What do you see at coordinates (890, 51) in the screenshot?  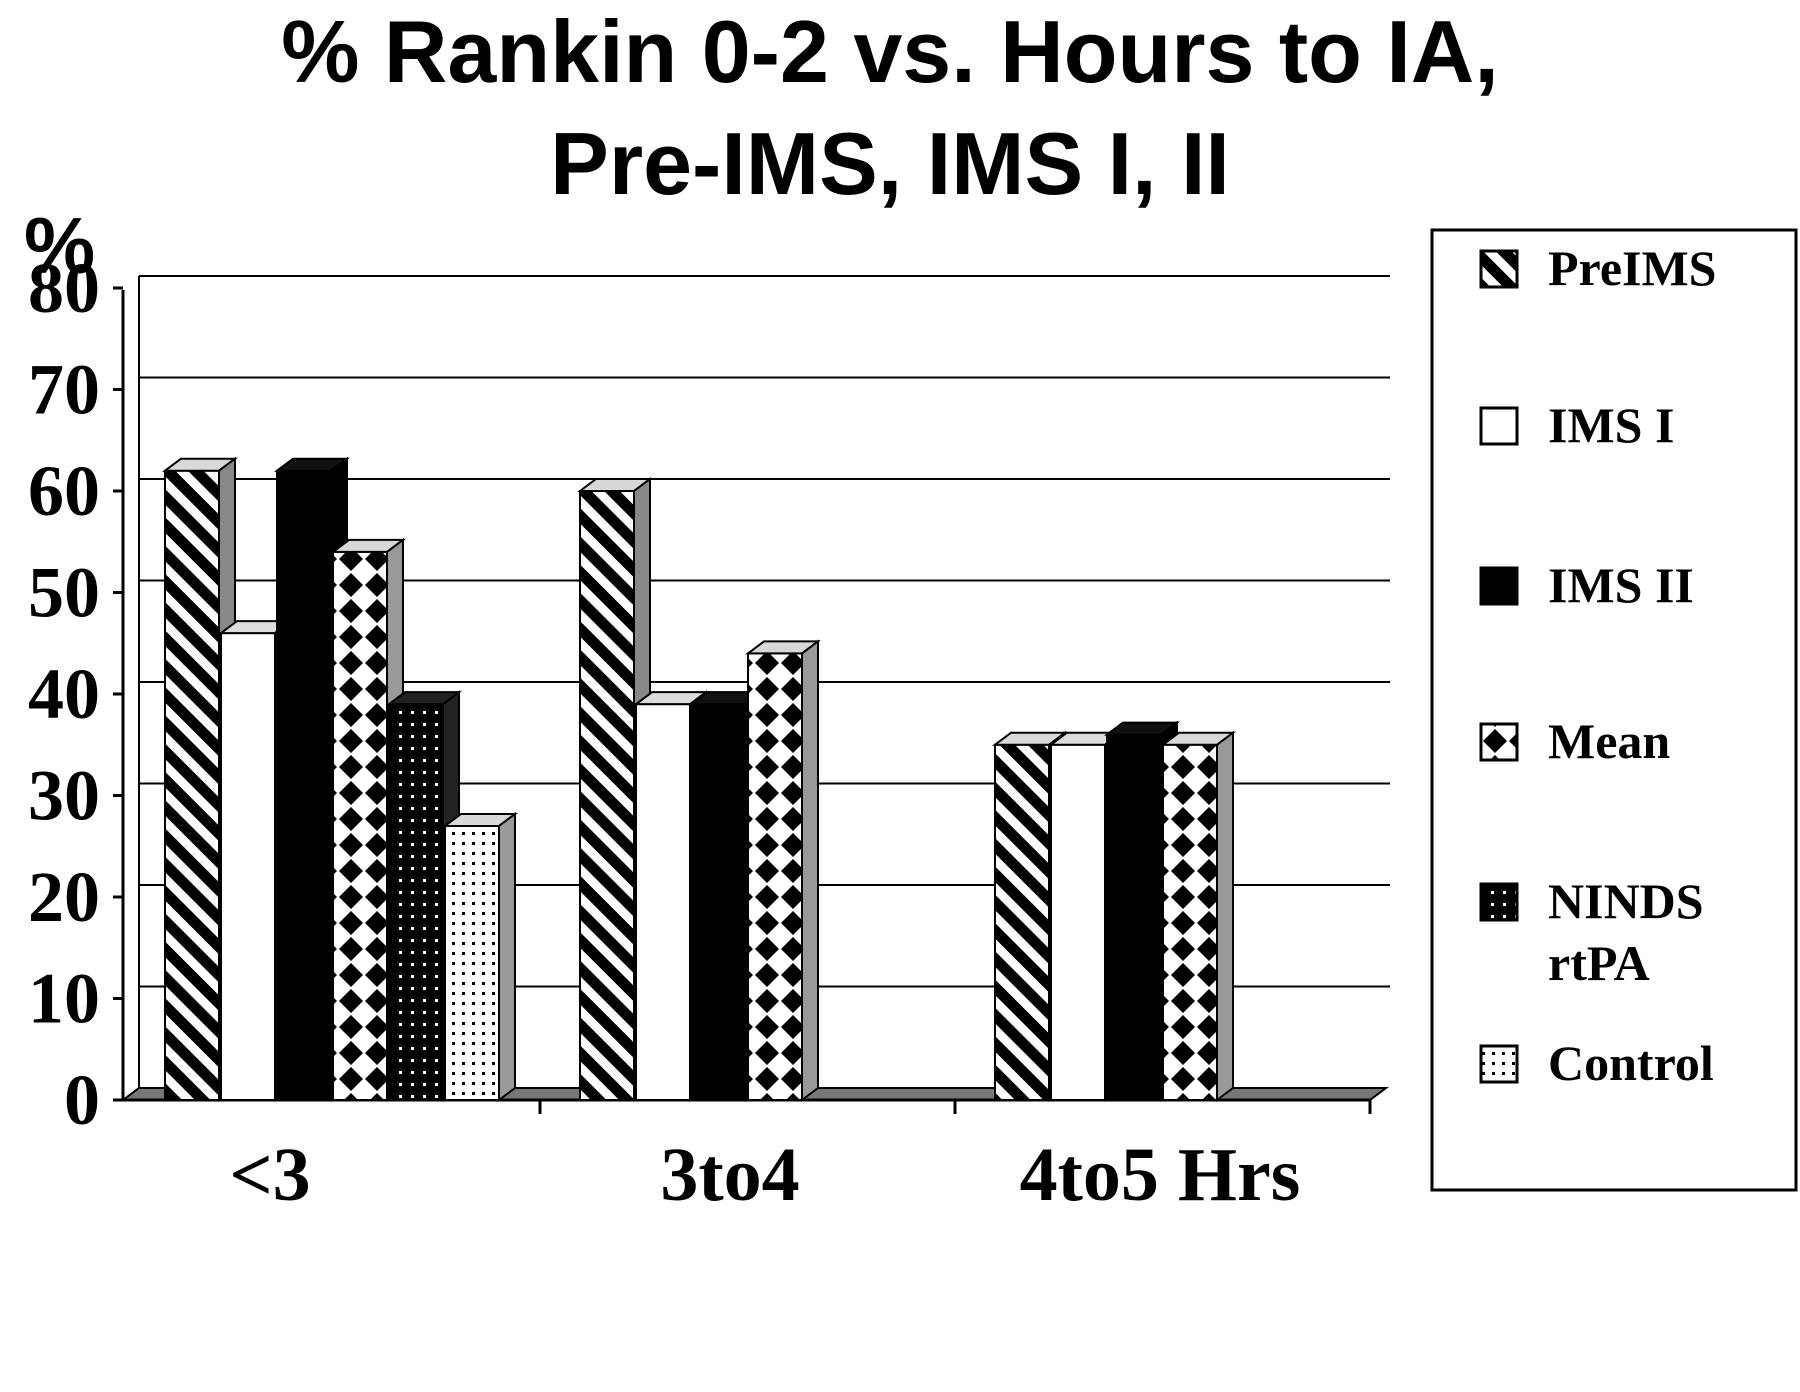 I see `chart-title: % Rankin 0-2 vs. Hours to IA,` at bounding box center [890, 51].